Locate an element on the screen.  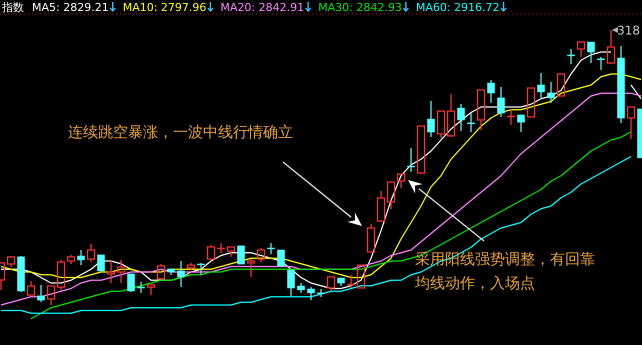
annotation: 连续跳空暴涨，一波中线行情确立 is located at coordinates (180, 132).